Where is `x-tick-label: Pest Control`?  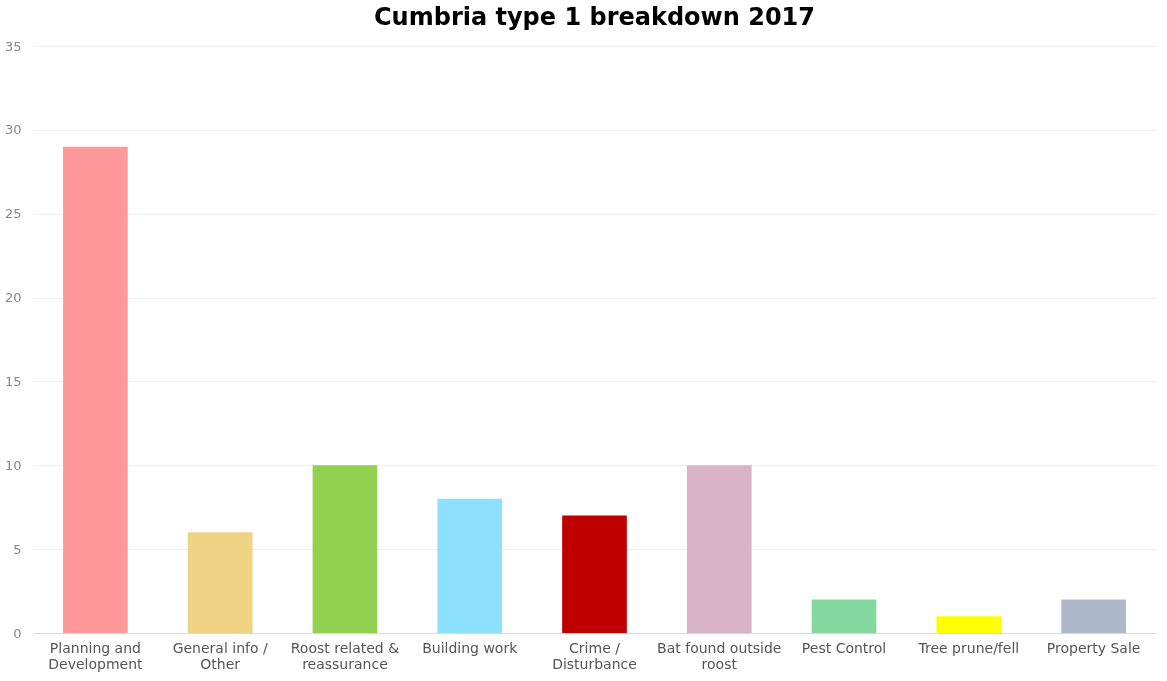 x-tick-label: Pest Control is located at coordinates (844, 647).